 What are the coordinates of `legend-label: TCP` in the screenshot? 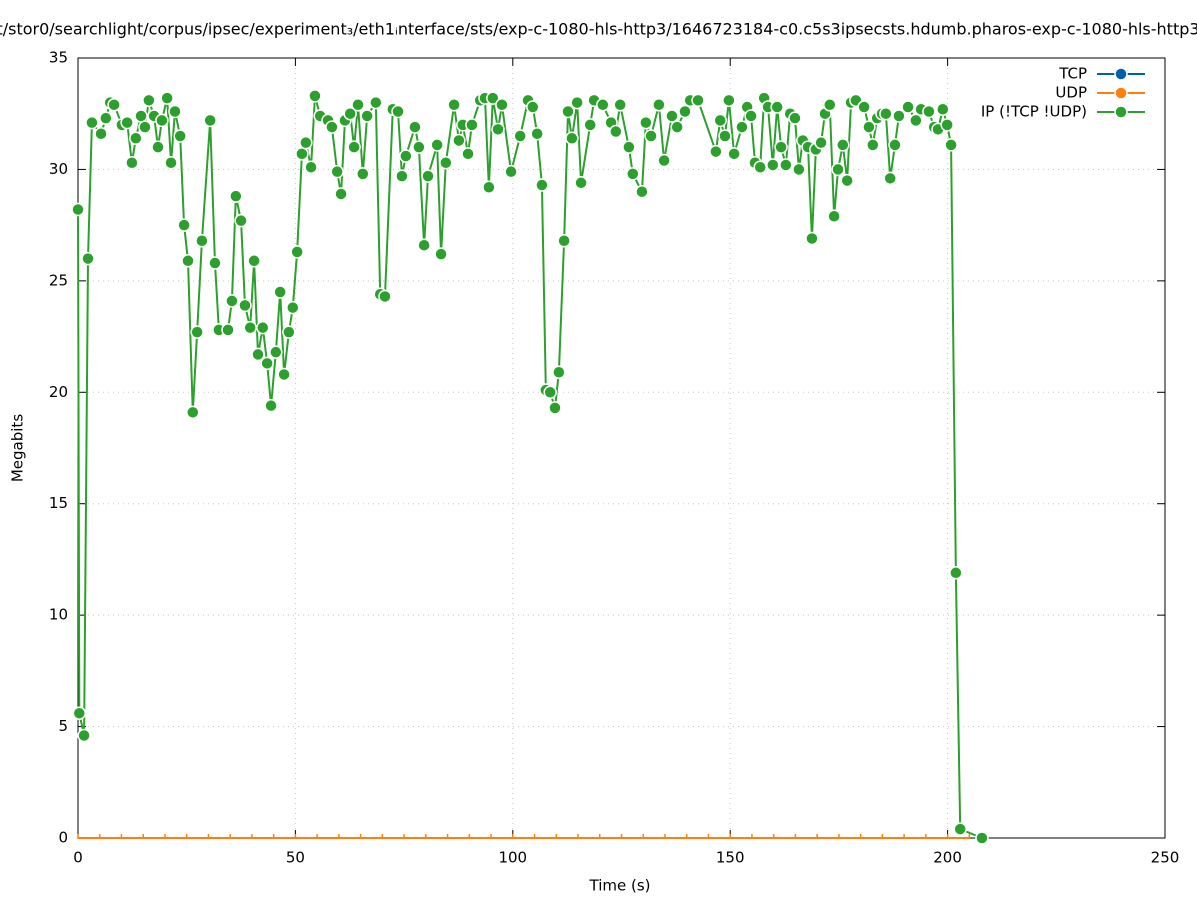 It's located at (1072, 74).